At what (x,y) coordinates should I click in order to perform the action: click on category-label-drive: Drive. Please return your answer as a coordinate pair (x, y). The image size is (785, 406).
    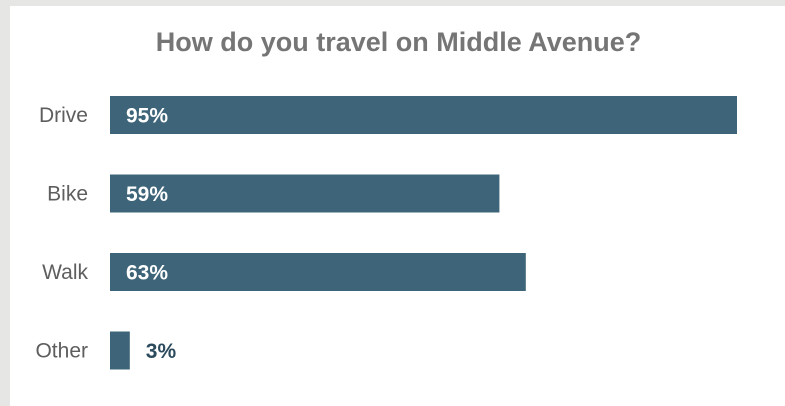
    Looking at the image, I should click on (63, 115).